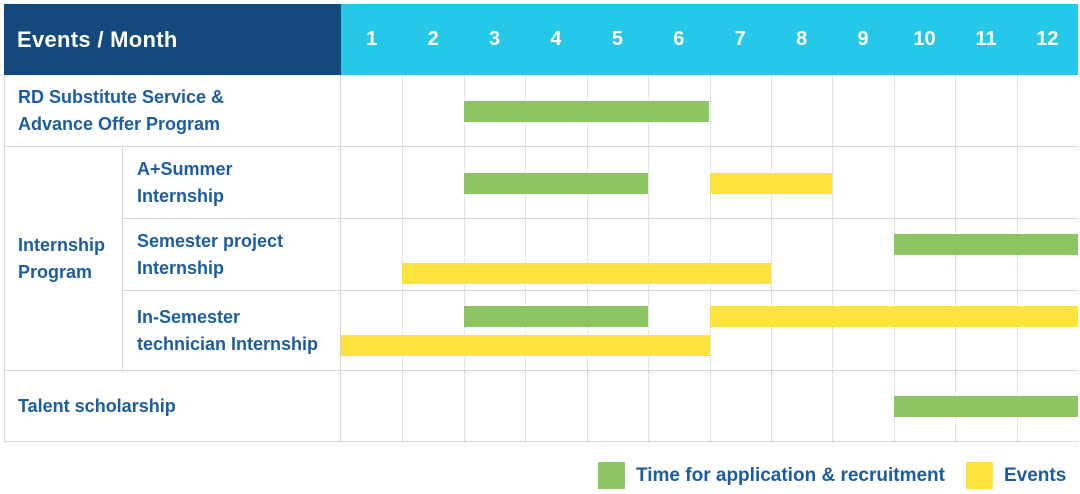  What do you see at coordinates (1035, 475) in the screenshot?
I see `legend-label-events: Events` at bounding box center [1035, 475].